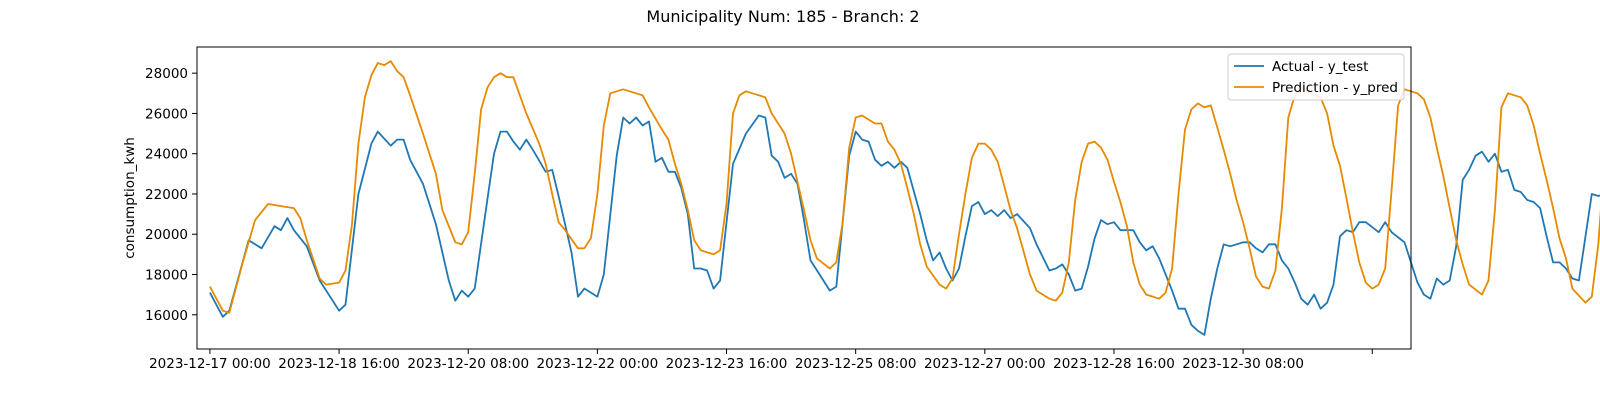  I want to click on legend: Actual - y_test Prediction - y_pred, so click(1316, 77).